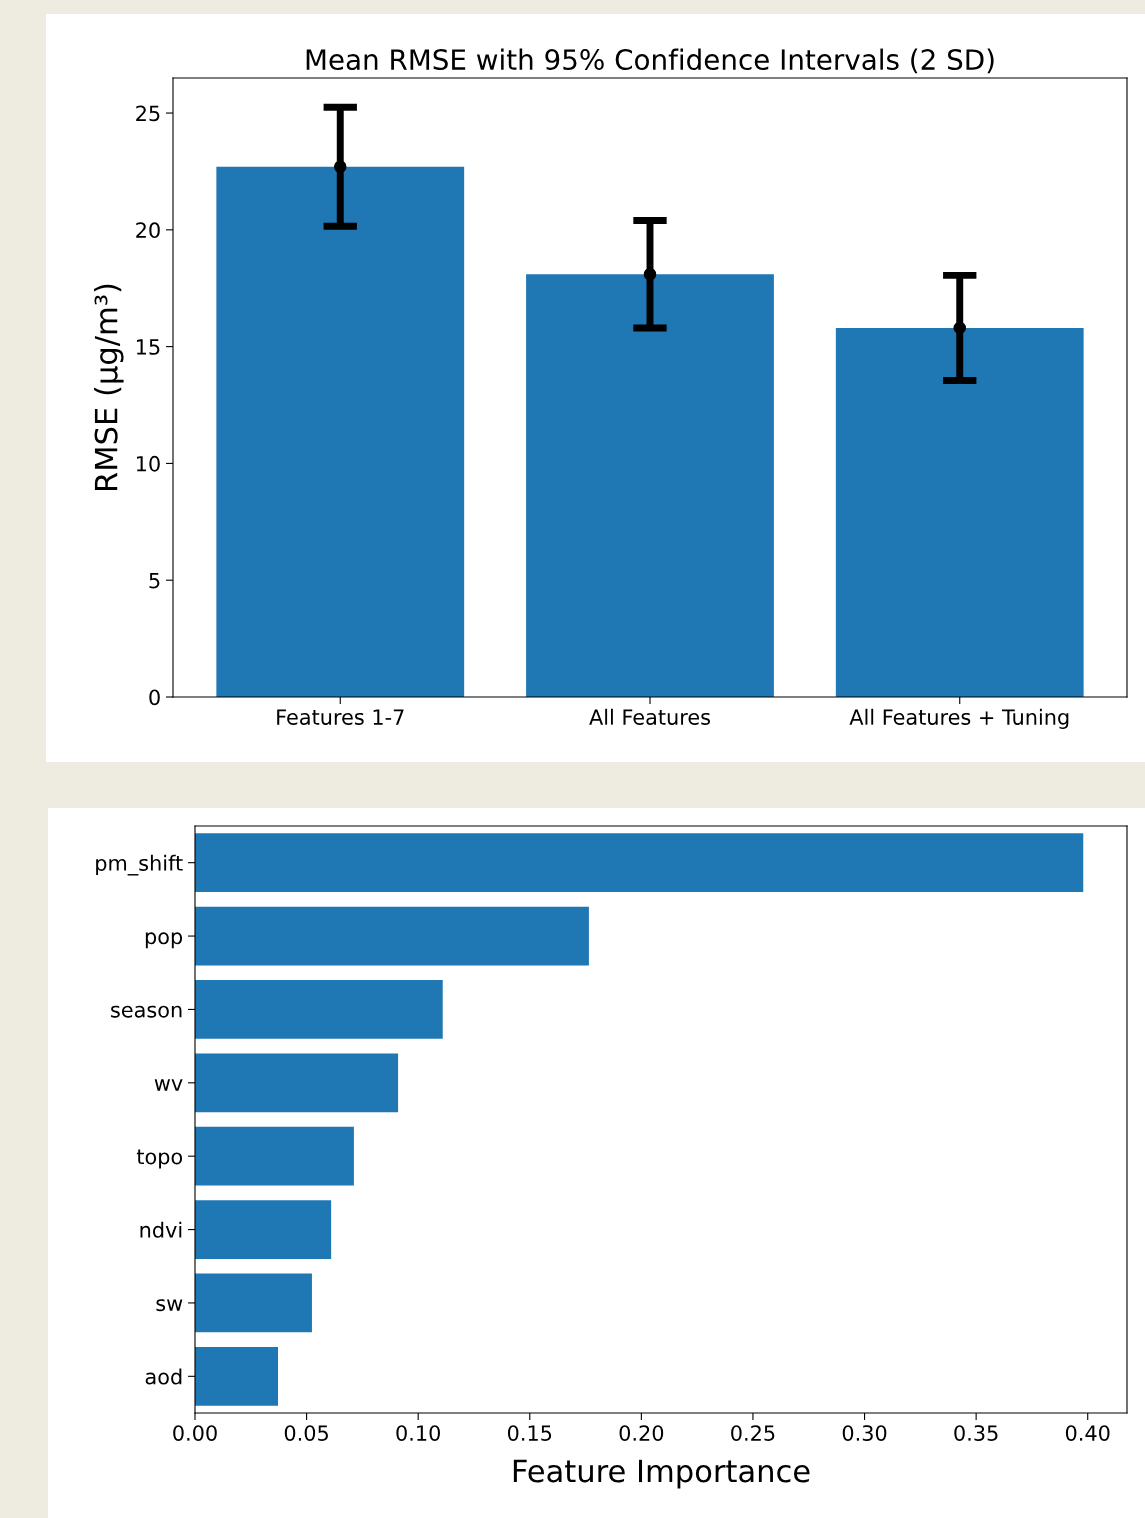 Image resolution: width=1145 pixels, height=1518 pixels. What do you see at coordinates (148, 463) in the screenshot?
I see `y-tick-label: 10` at bounding box center [148, 463].